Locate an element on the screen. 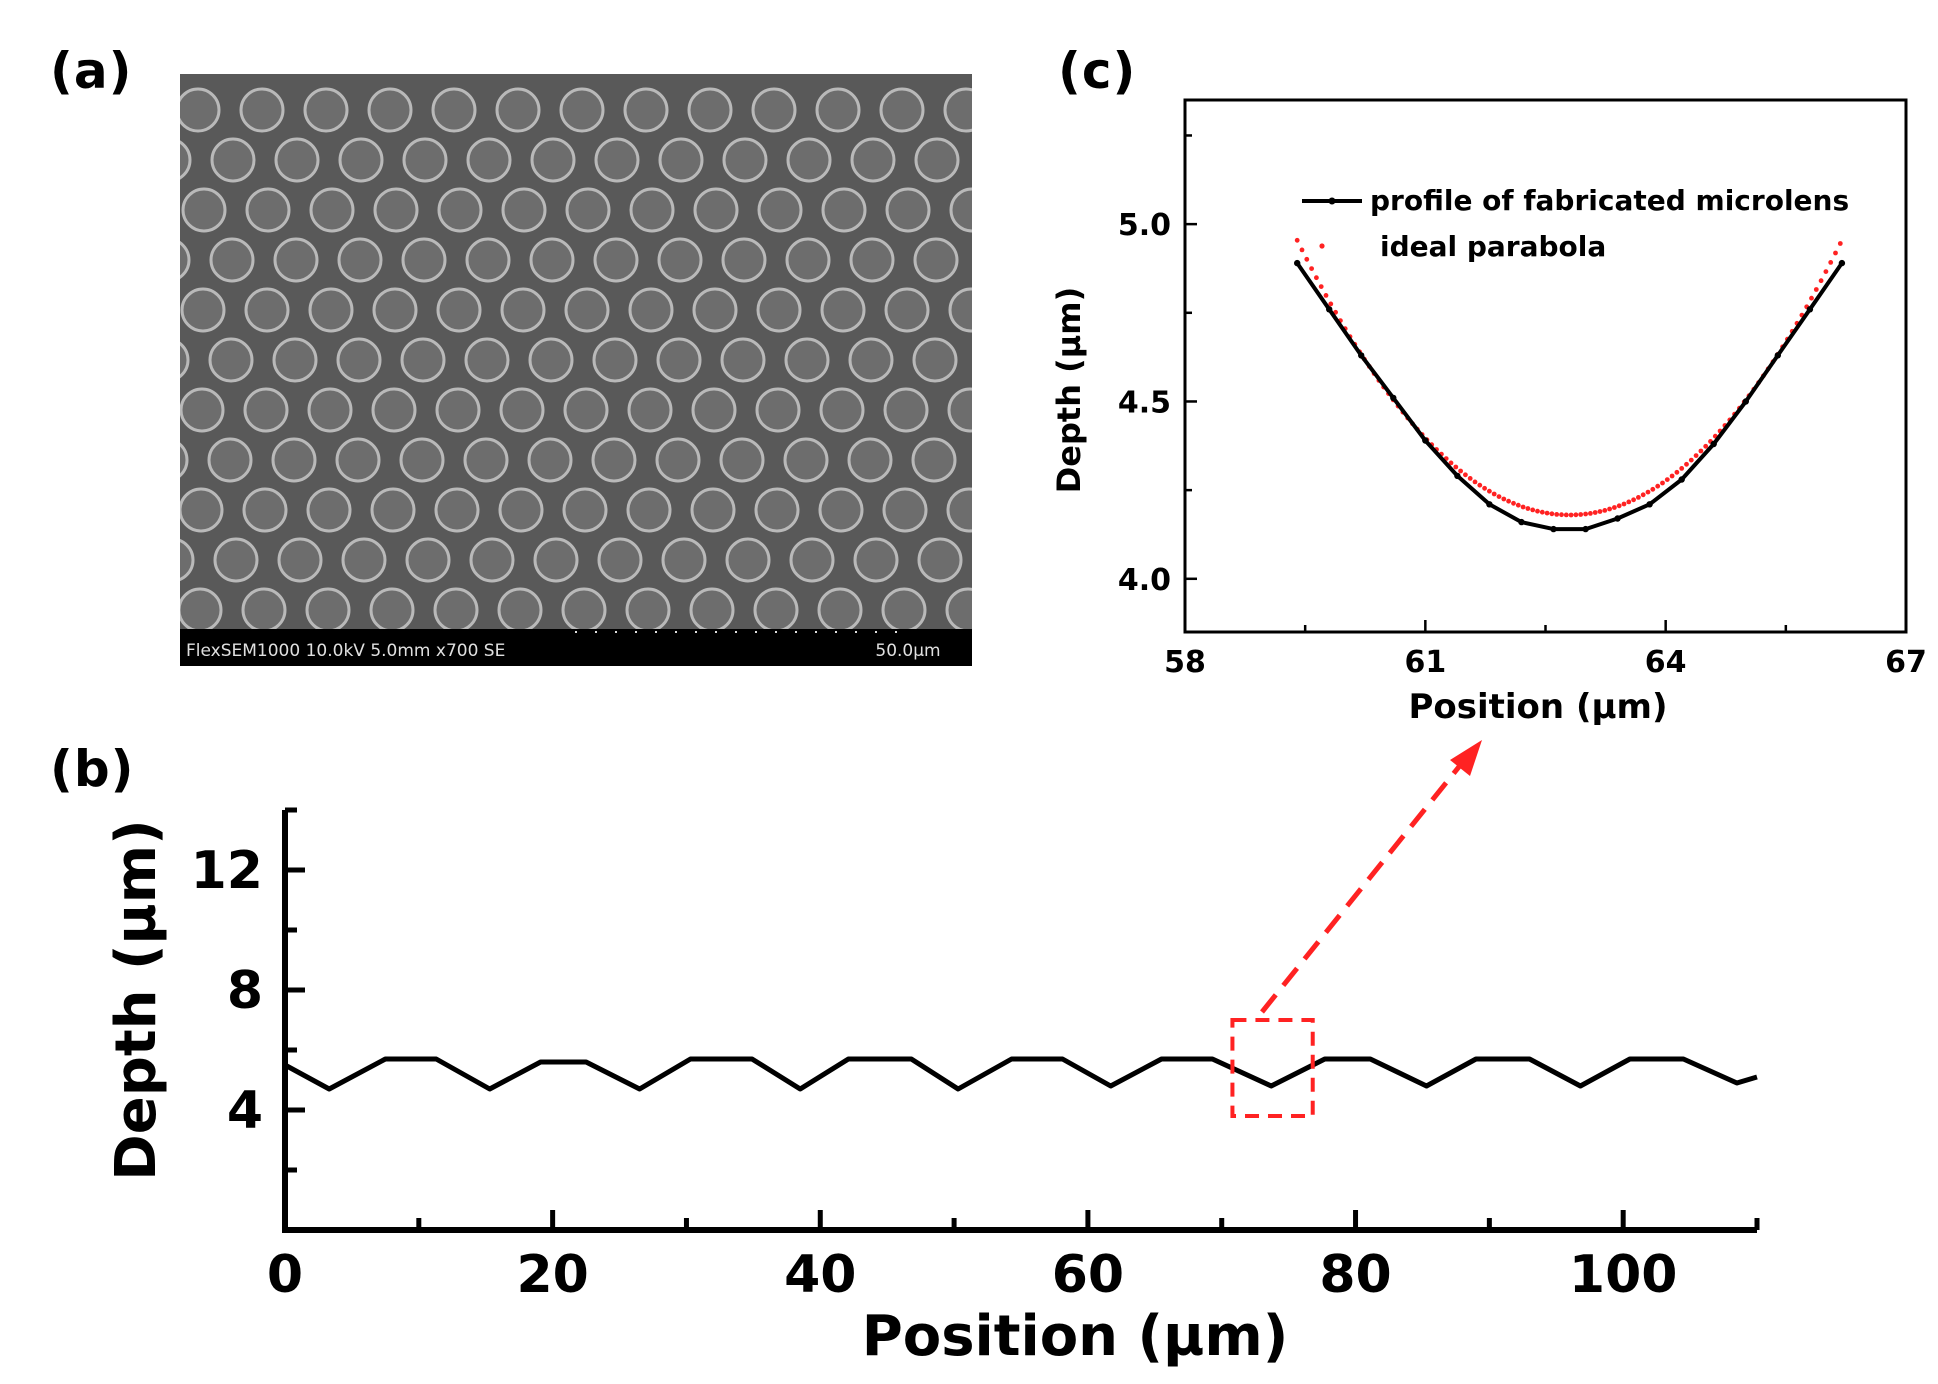 This screenshot has width=1938, height=1384. chart-b-x-tick-label: 40 is located at coordinates (820, 1275).